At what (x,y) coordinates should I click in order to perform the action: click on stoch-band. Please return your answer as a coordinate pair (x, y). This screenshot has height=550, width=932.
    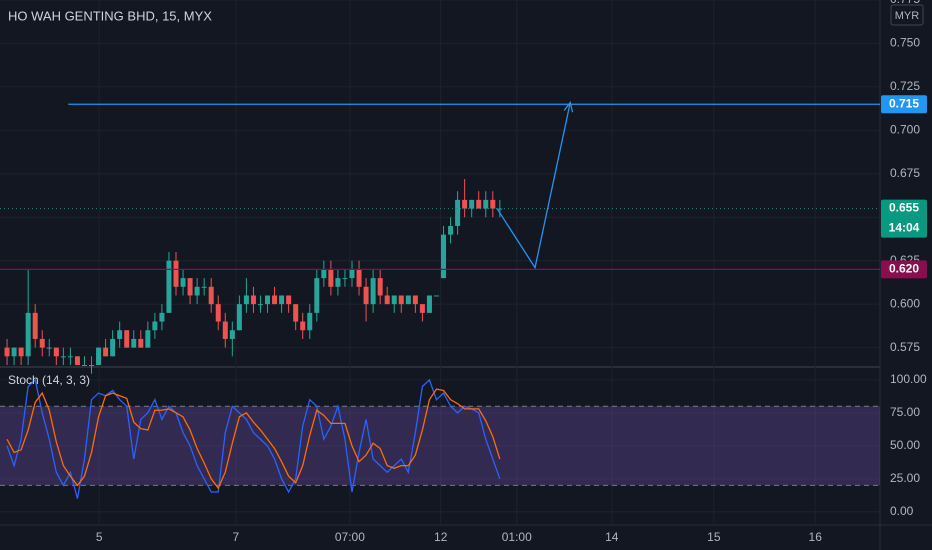
    Looking at the image, I should click on (440, 446).